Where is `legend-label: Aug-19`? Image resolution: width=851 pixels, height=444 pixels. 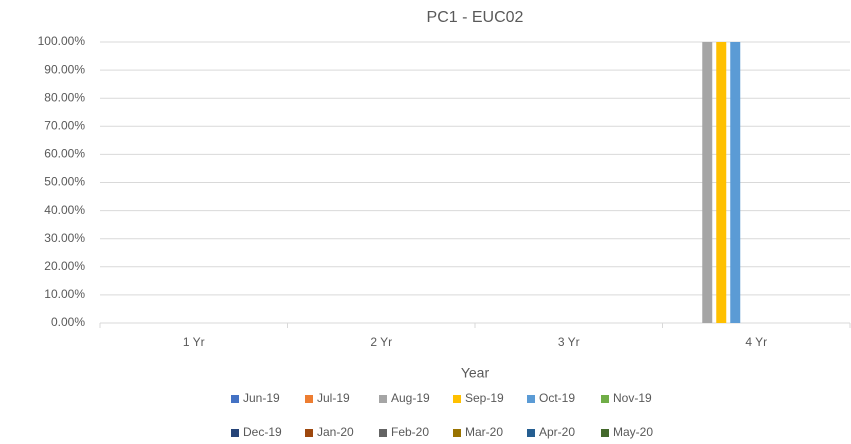 legend-label: Aug-19 is located at coordinates (410, 398).